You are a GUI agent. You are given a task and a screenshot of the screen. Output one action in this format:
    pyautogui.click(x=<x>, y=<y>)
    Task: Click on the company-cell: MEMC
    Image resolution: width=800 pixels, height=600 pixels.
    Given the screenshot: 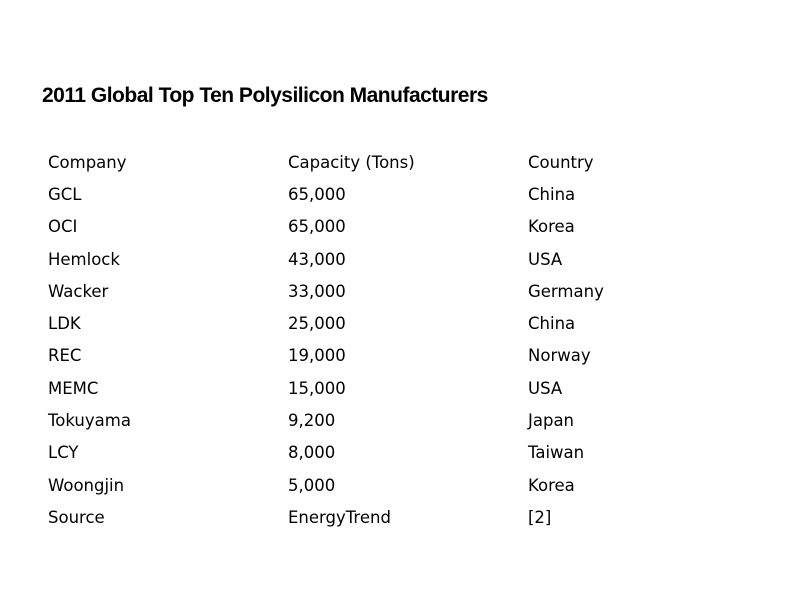 What is the action you would take?
    pyautogui.click(x=73, y=388)
    